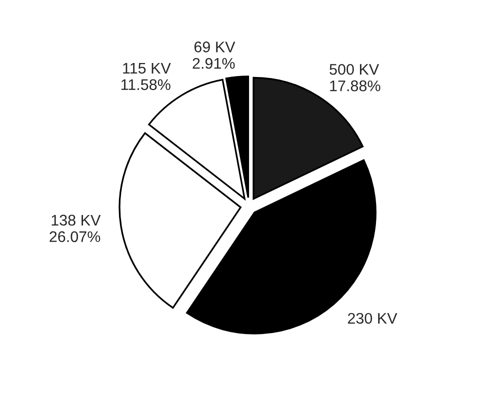 The height and width of the screenshot is (406, 498). Describe the element at coordinates (355, 69) in the screenshot. I see `slice-label: 500 KV` at that location.